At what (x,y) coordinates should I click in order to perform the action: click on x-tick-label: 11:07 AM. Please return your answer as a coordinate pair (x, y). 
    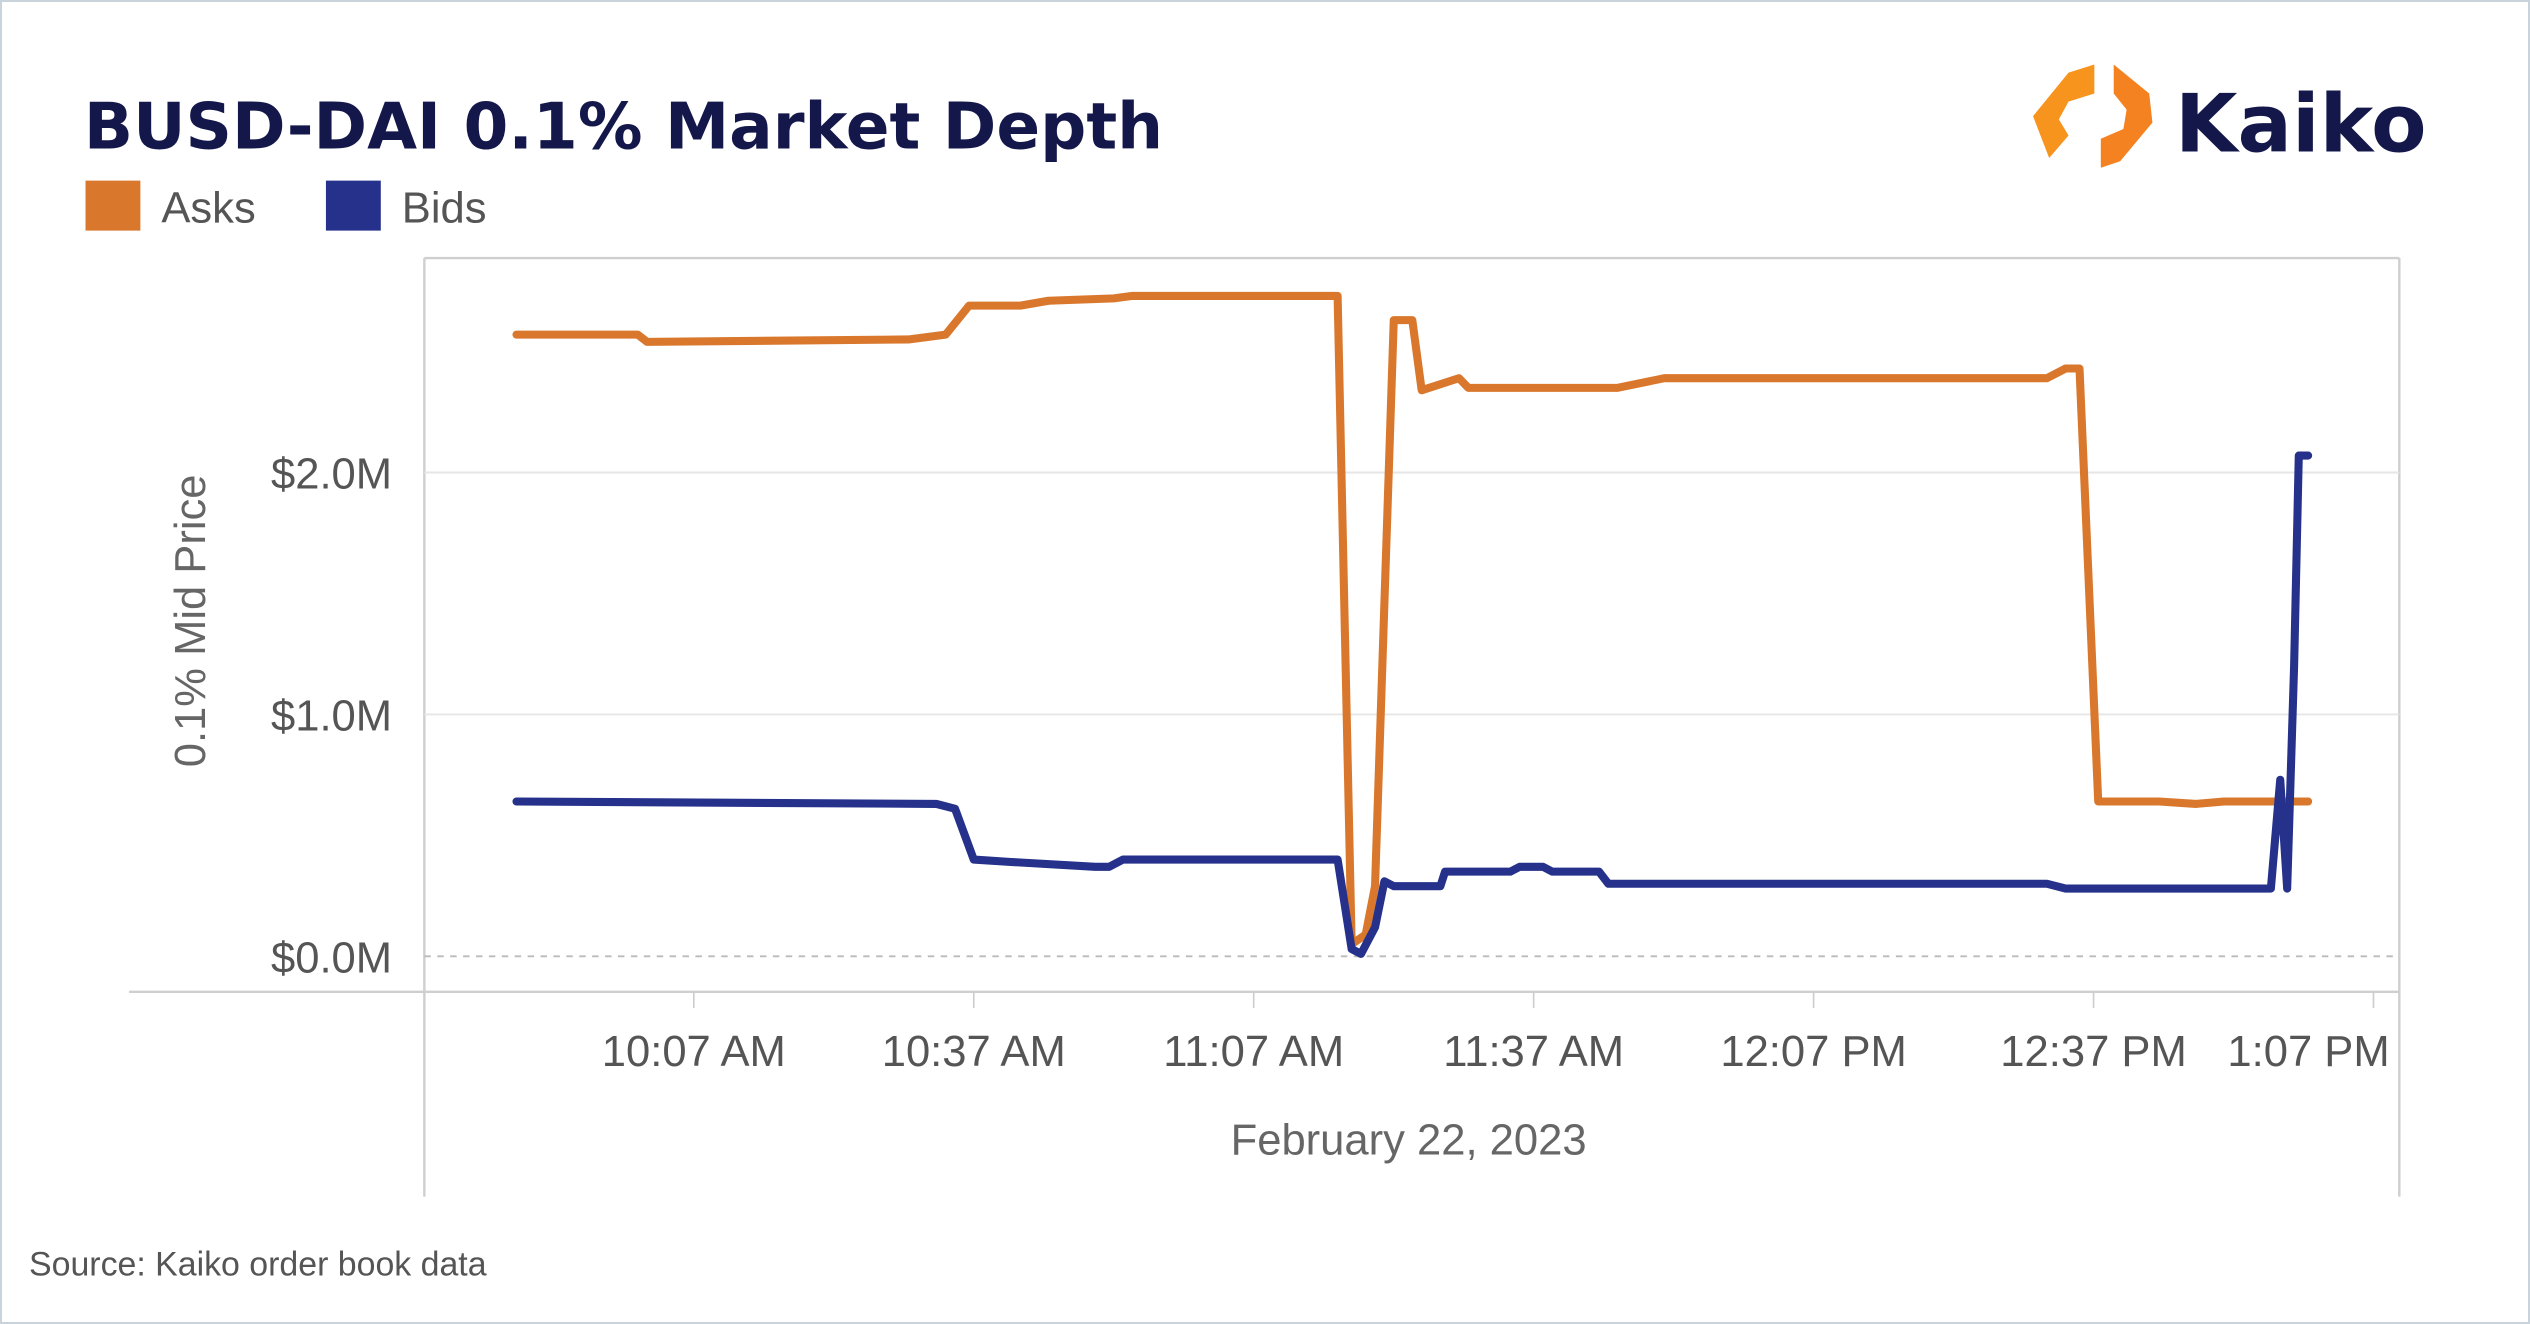
    Looking at the image, I should click on (1253, 1052).